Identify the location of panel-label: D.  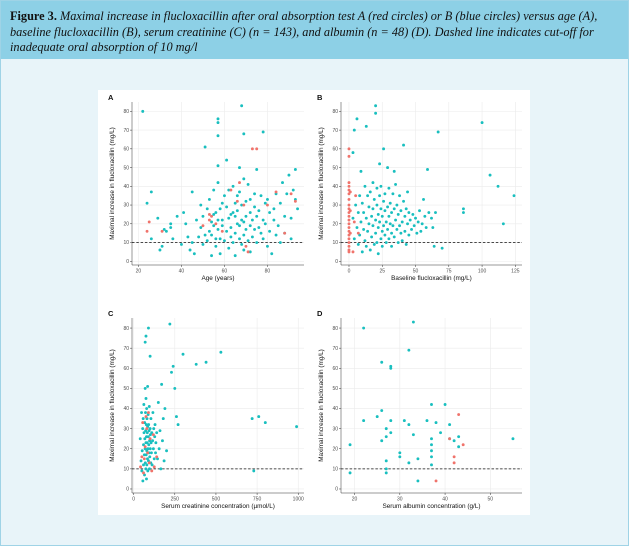
(320, 313).